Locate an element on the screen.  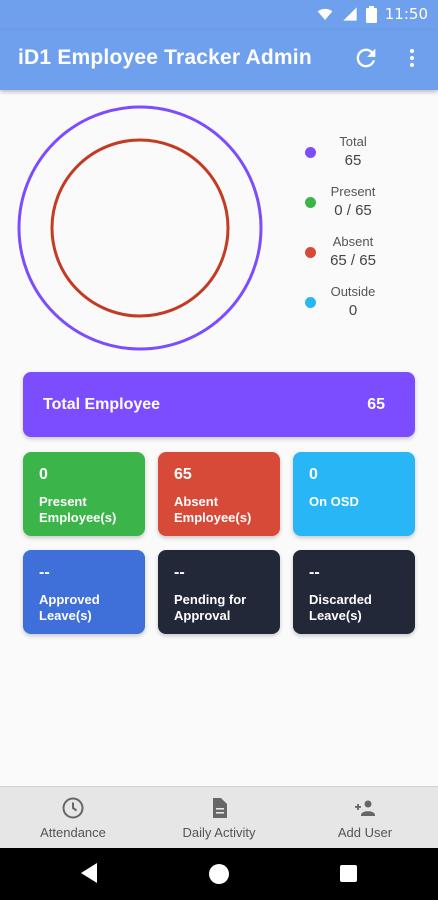
total-employee-value: 65 is located at coordinates (376, 404).